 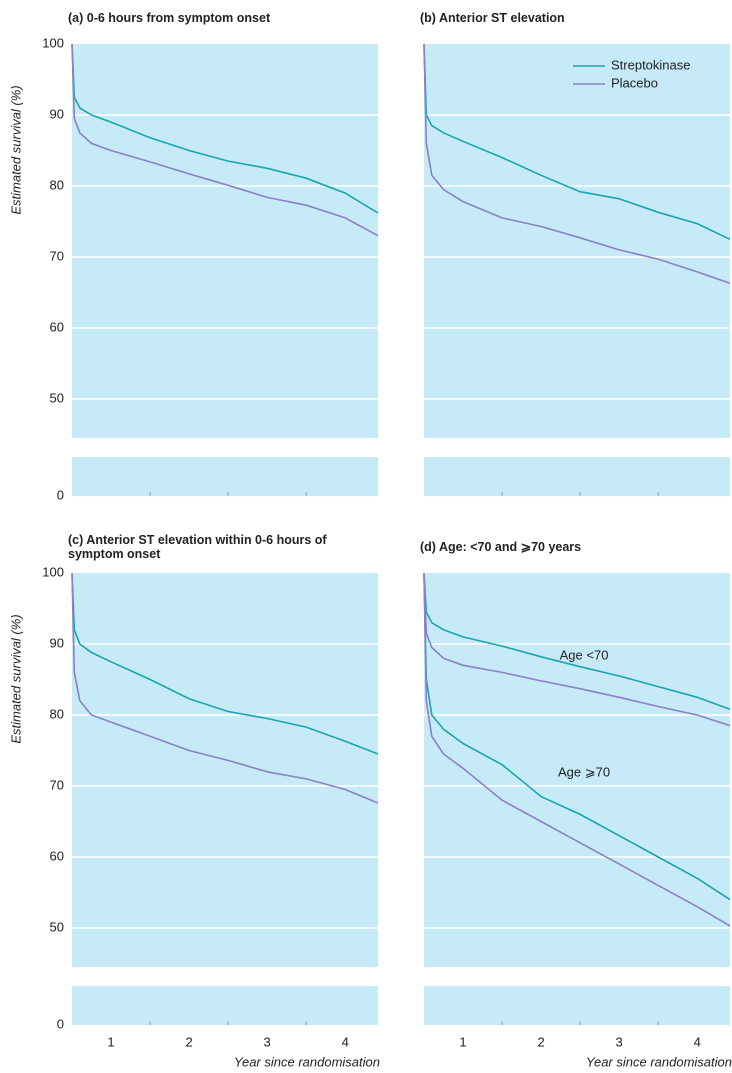 I want to click on legend-label: Streptokinase, so click(x=651, y=64).